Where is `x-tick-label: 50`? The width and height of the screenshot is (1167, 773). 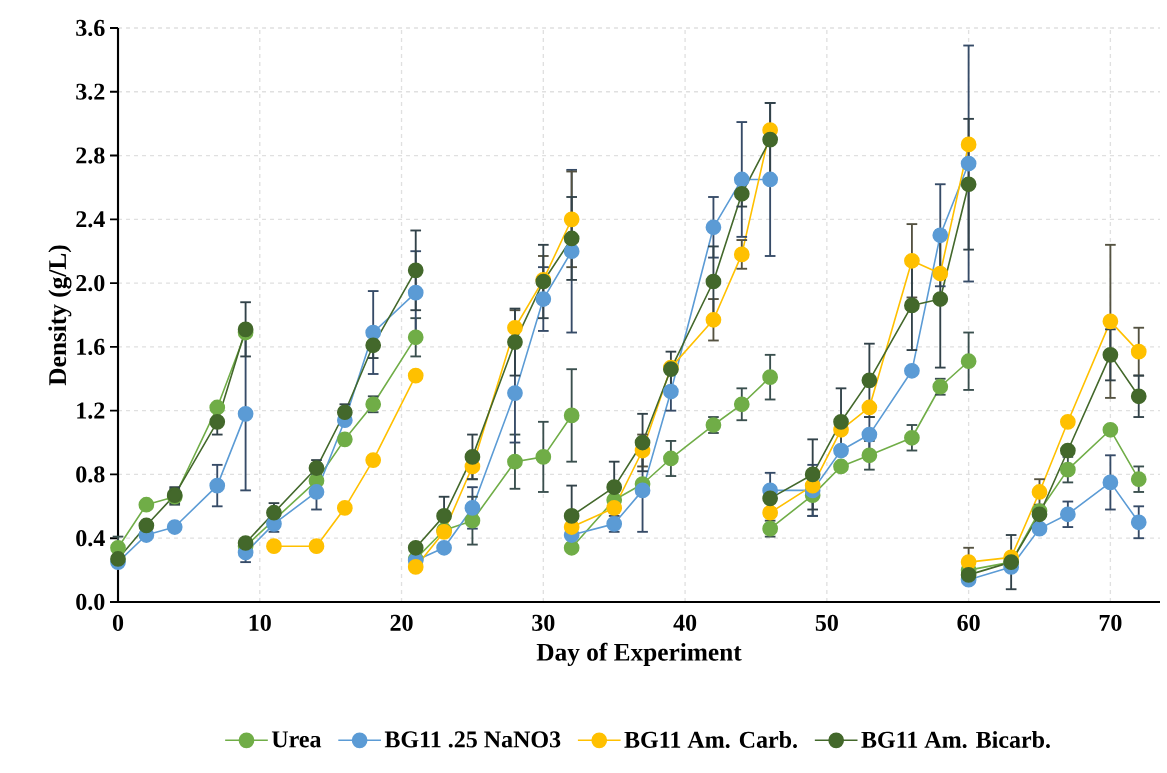
x-tick-label: 50 is located at coordinates (826, 622).